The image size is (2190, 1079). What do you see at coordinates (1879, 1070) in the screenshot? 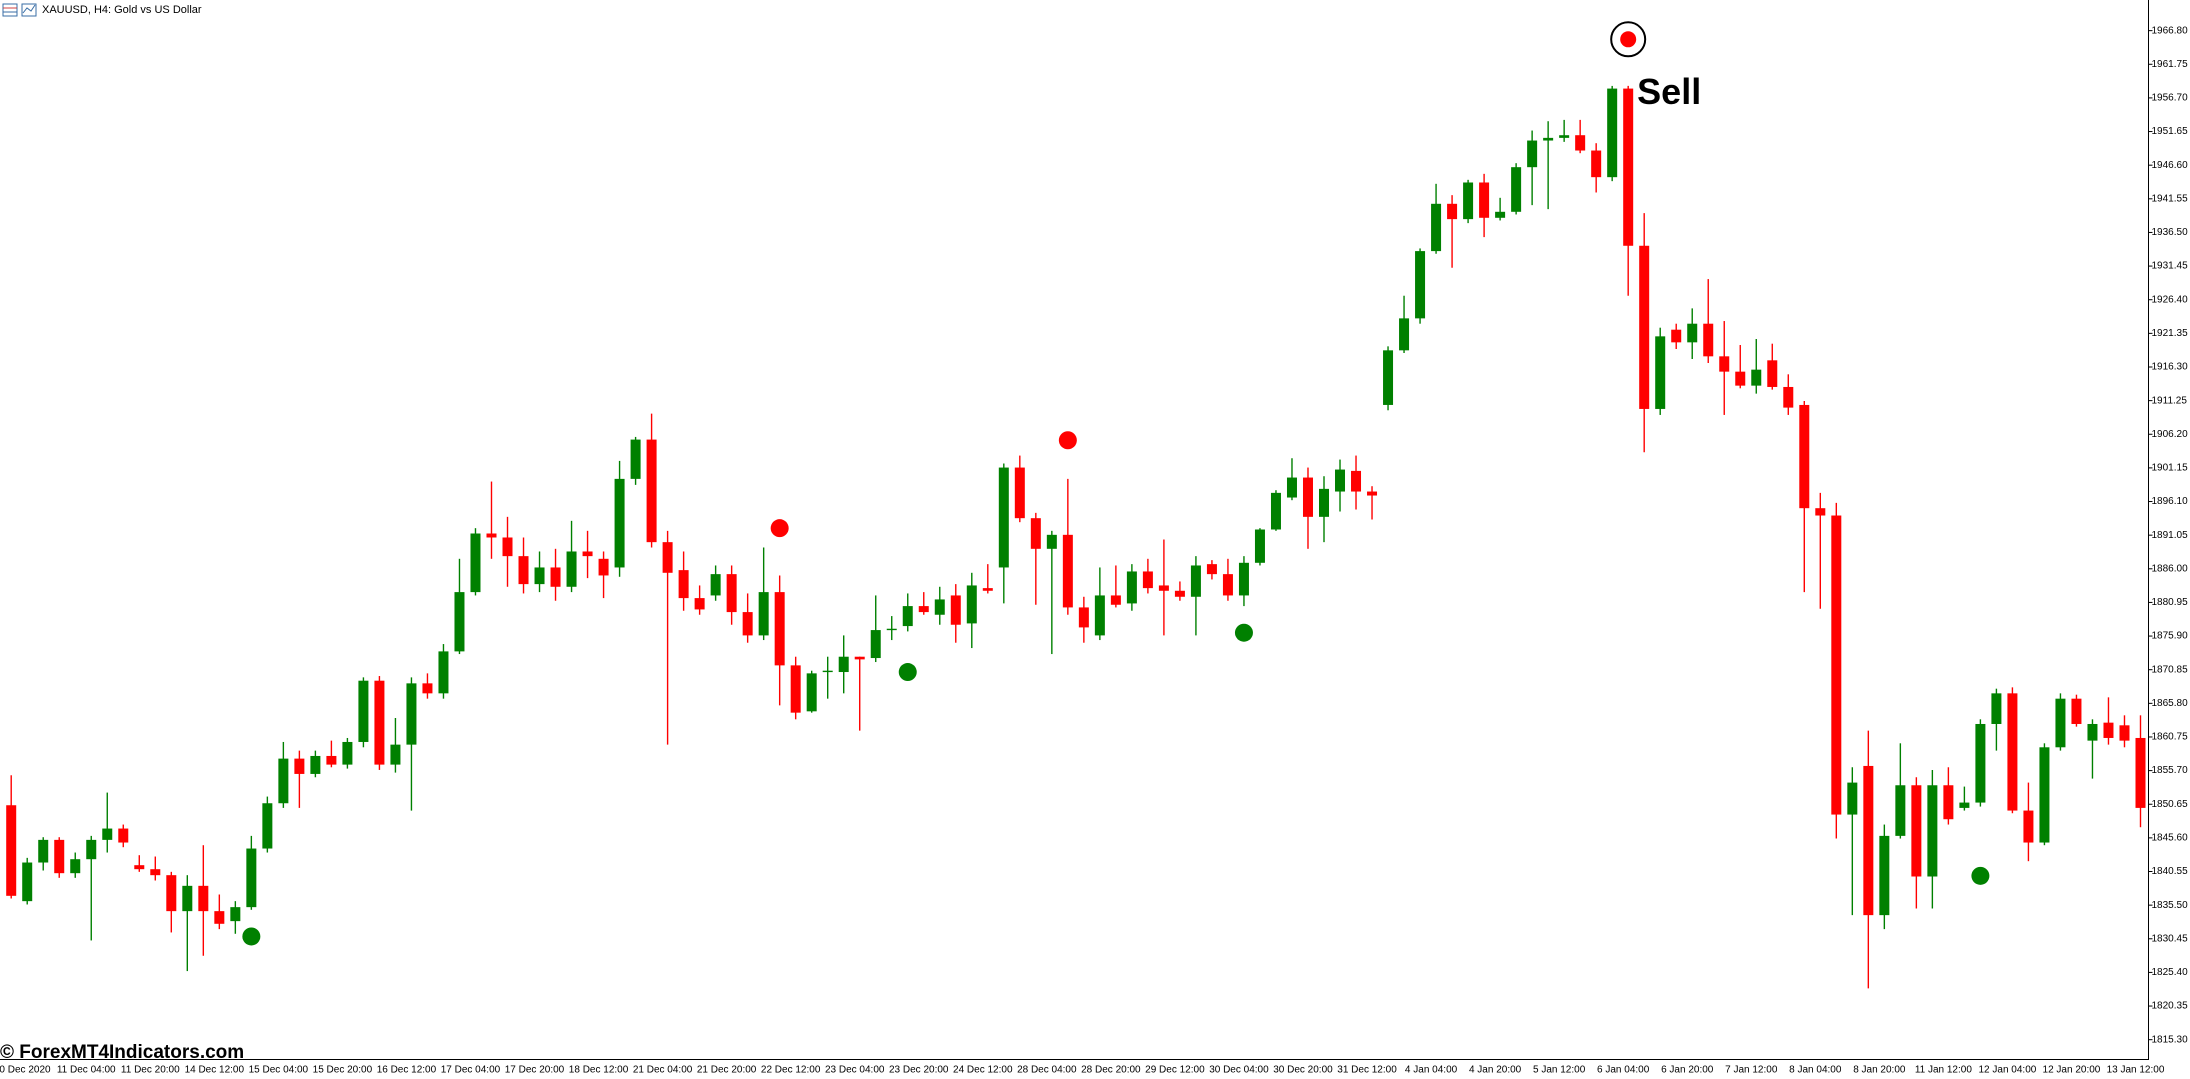
I see `x-tick-label: 8 Jan 20:00` at bounding box center [1879, 1070].